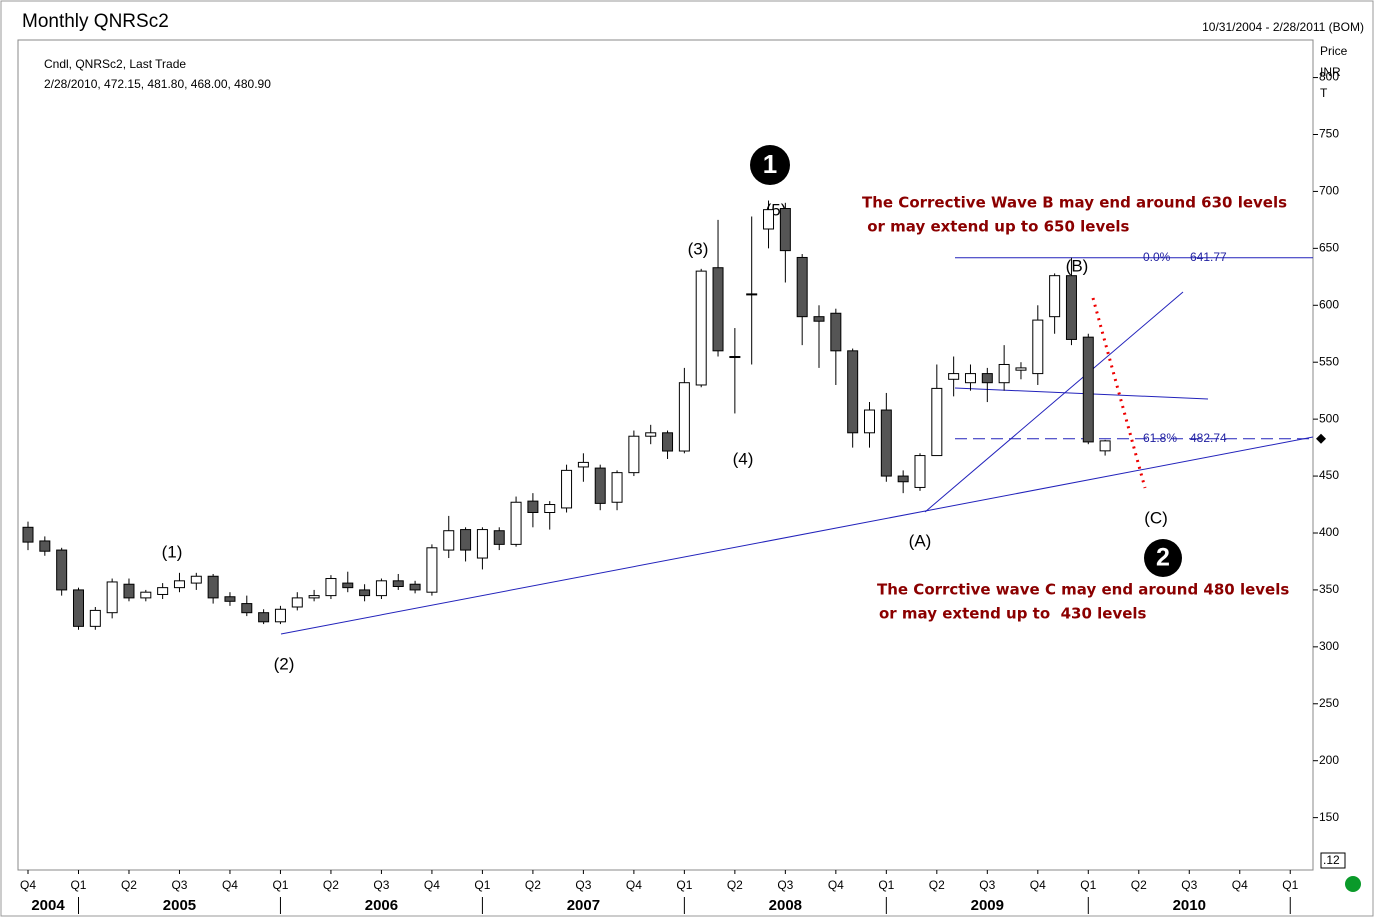 The width and height of the screenshot is (1374, 917). What do you see at coordinates (770, 164) in the screenshot?
I see `wave-badge-label: 1` at bounding box center [770, 164].